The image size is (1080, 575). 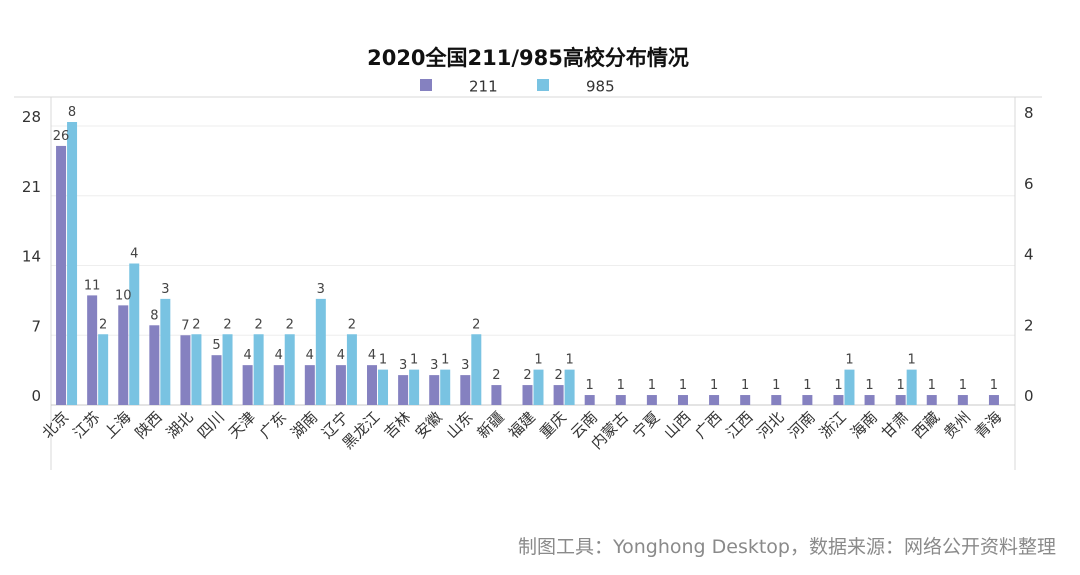 I want to click on bar-985-甘肃, so click(x=911, y=387).